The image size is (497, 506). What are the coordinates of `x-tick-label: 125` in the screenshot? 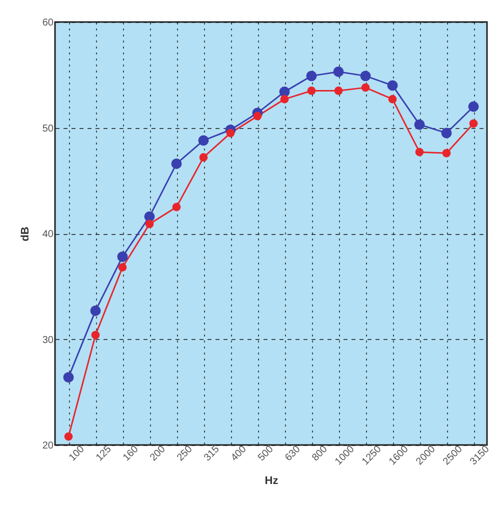 It's located at (104, 454).